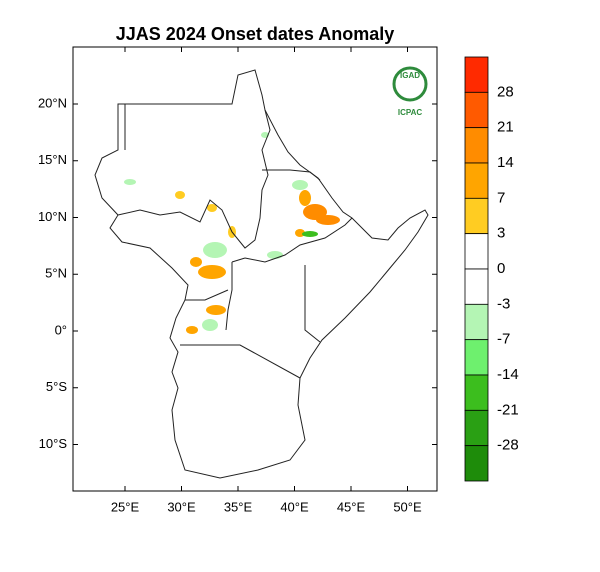 Image resolution: width=600 pixels, height=572 pixels. Describe the element at coordinates (505, 162) in the screenshot. I see `colorbar-label: 14` at that location.